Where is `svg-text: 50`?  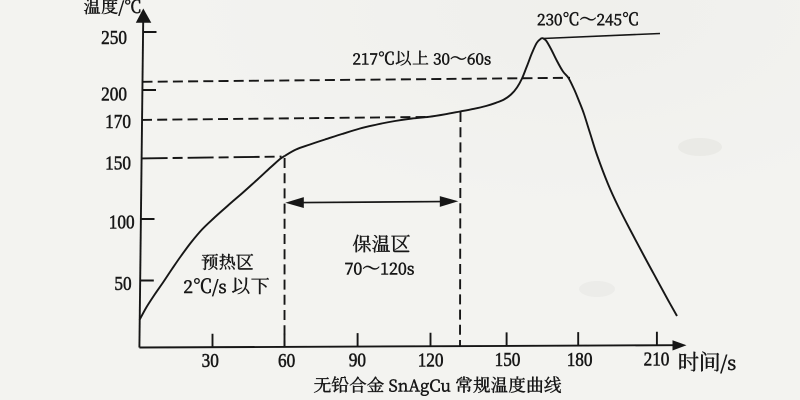
svg-text: 50 is located at coordinates (122, 284).